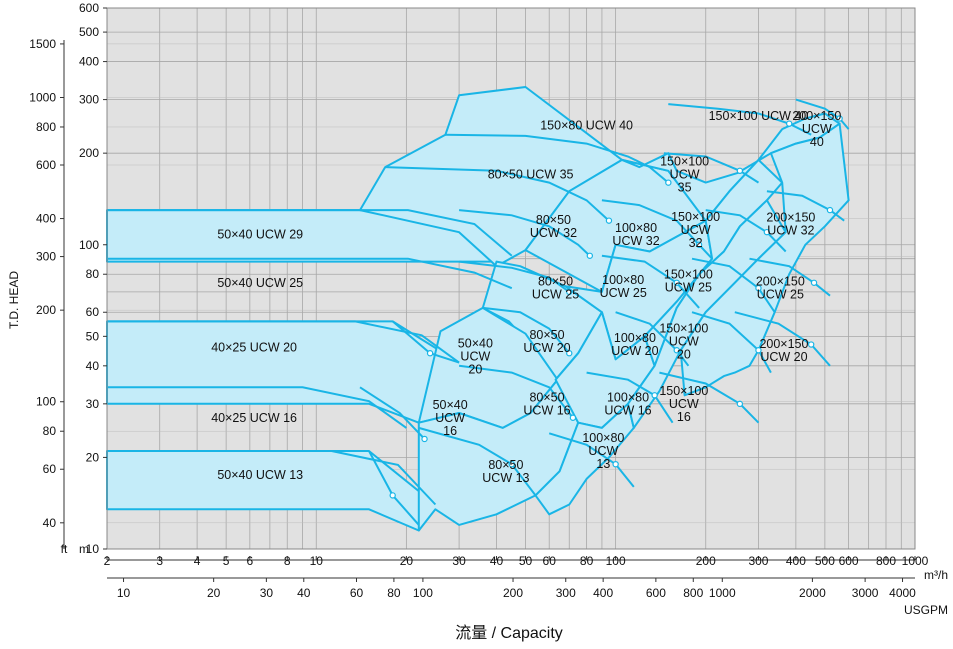 This screenshot has height=649, width=953. I want to click on x-tick-label-usgpm: 3000, so click(865, 593).